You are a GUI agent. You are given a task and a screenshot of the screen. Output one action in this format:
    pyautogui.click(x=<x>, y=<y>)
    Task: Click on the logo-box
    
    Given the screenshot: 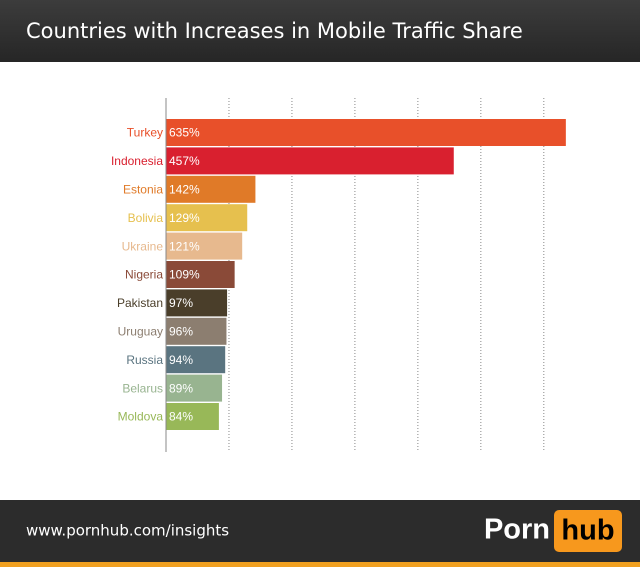 What is the action you would take?
    pyautogui.click(x=588, y=531)
    